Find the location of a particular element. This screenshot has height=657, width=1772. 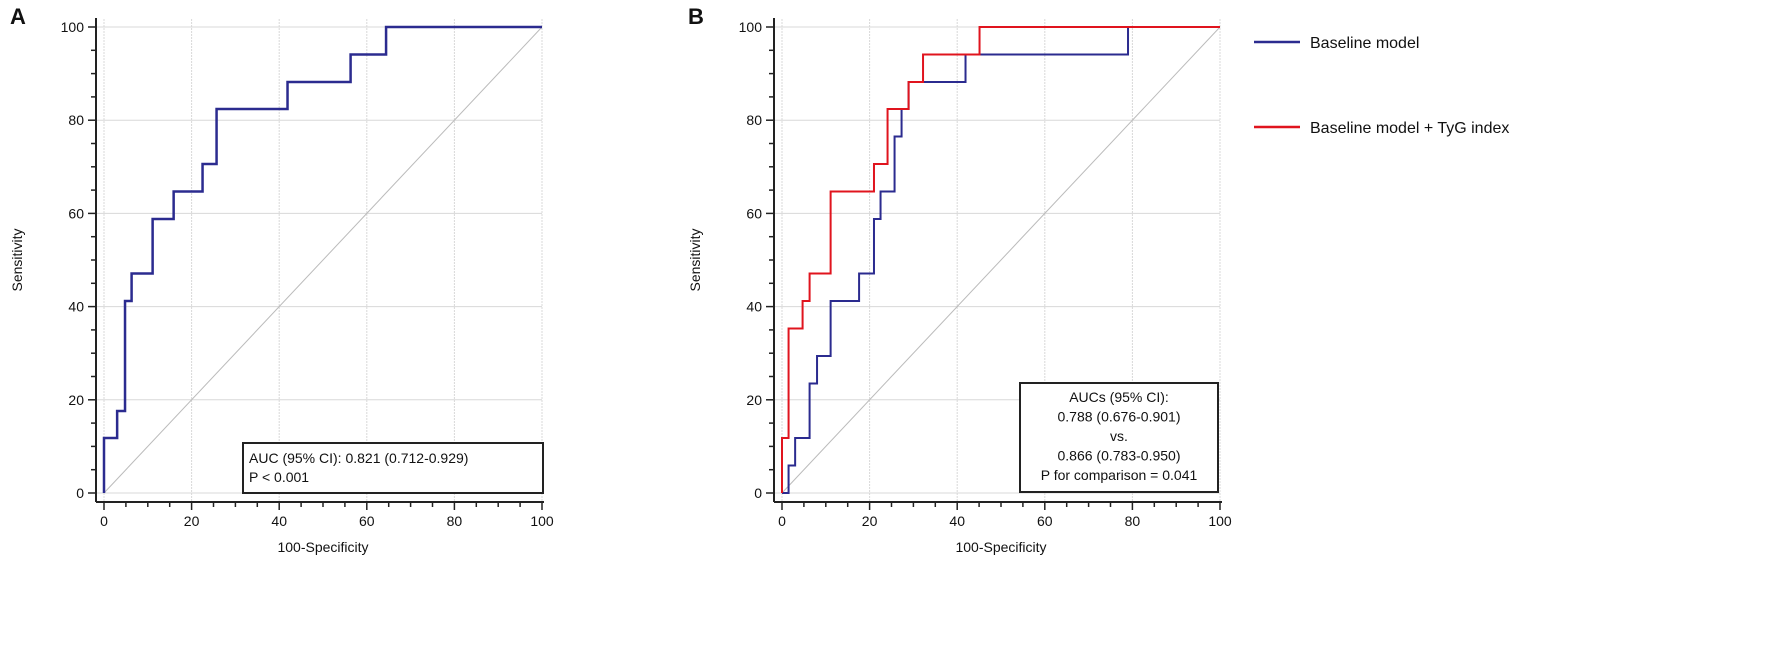

panel-label: B is located at coordinates (696, 16).